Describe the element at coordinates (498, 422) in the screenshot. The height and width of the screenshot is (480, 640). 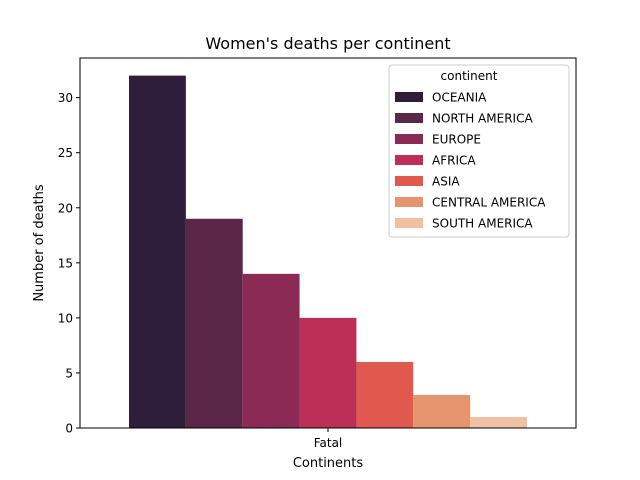
I see `bar-south-america` at that location.